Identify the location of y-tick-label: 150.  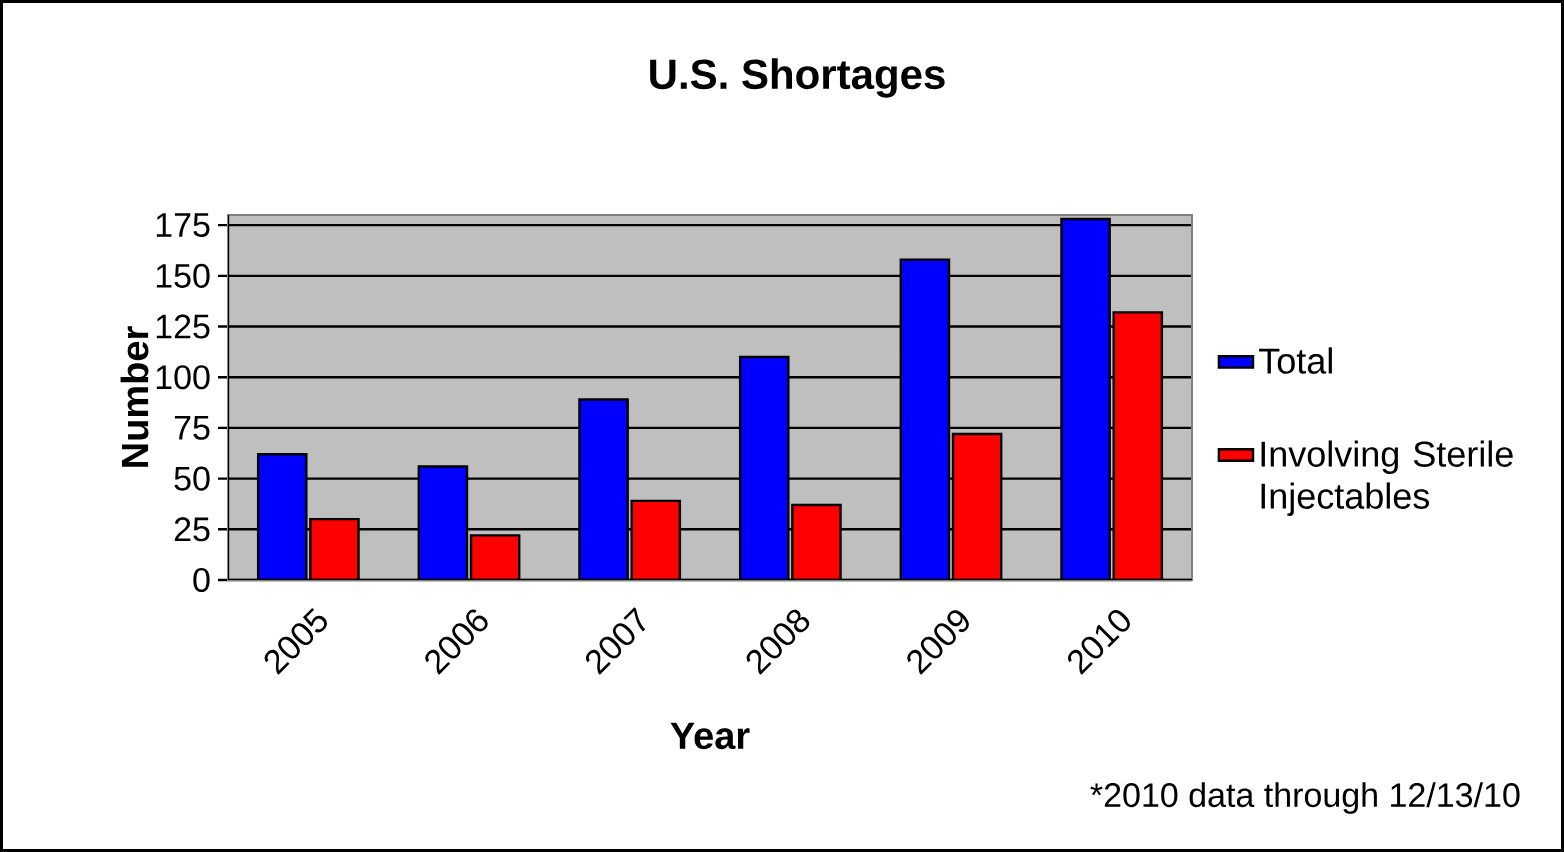
(183, 275).